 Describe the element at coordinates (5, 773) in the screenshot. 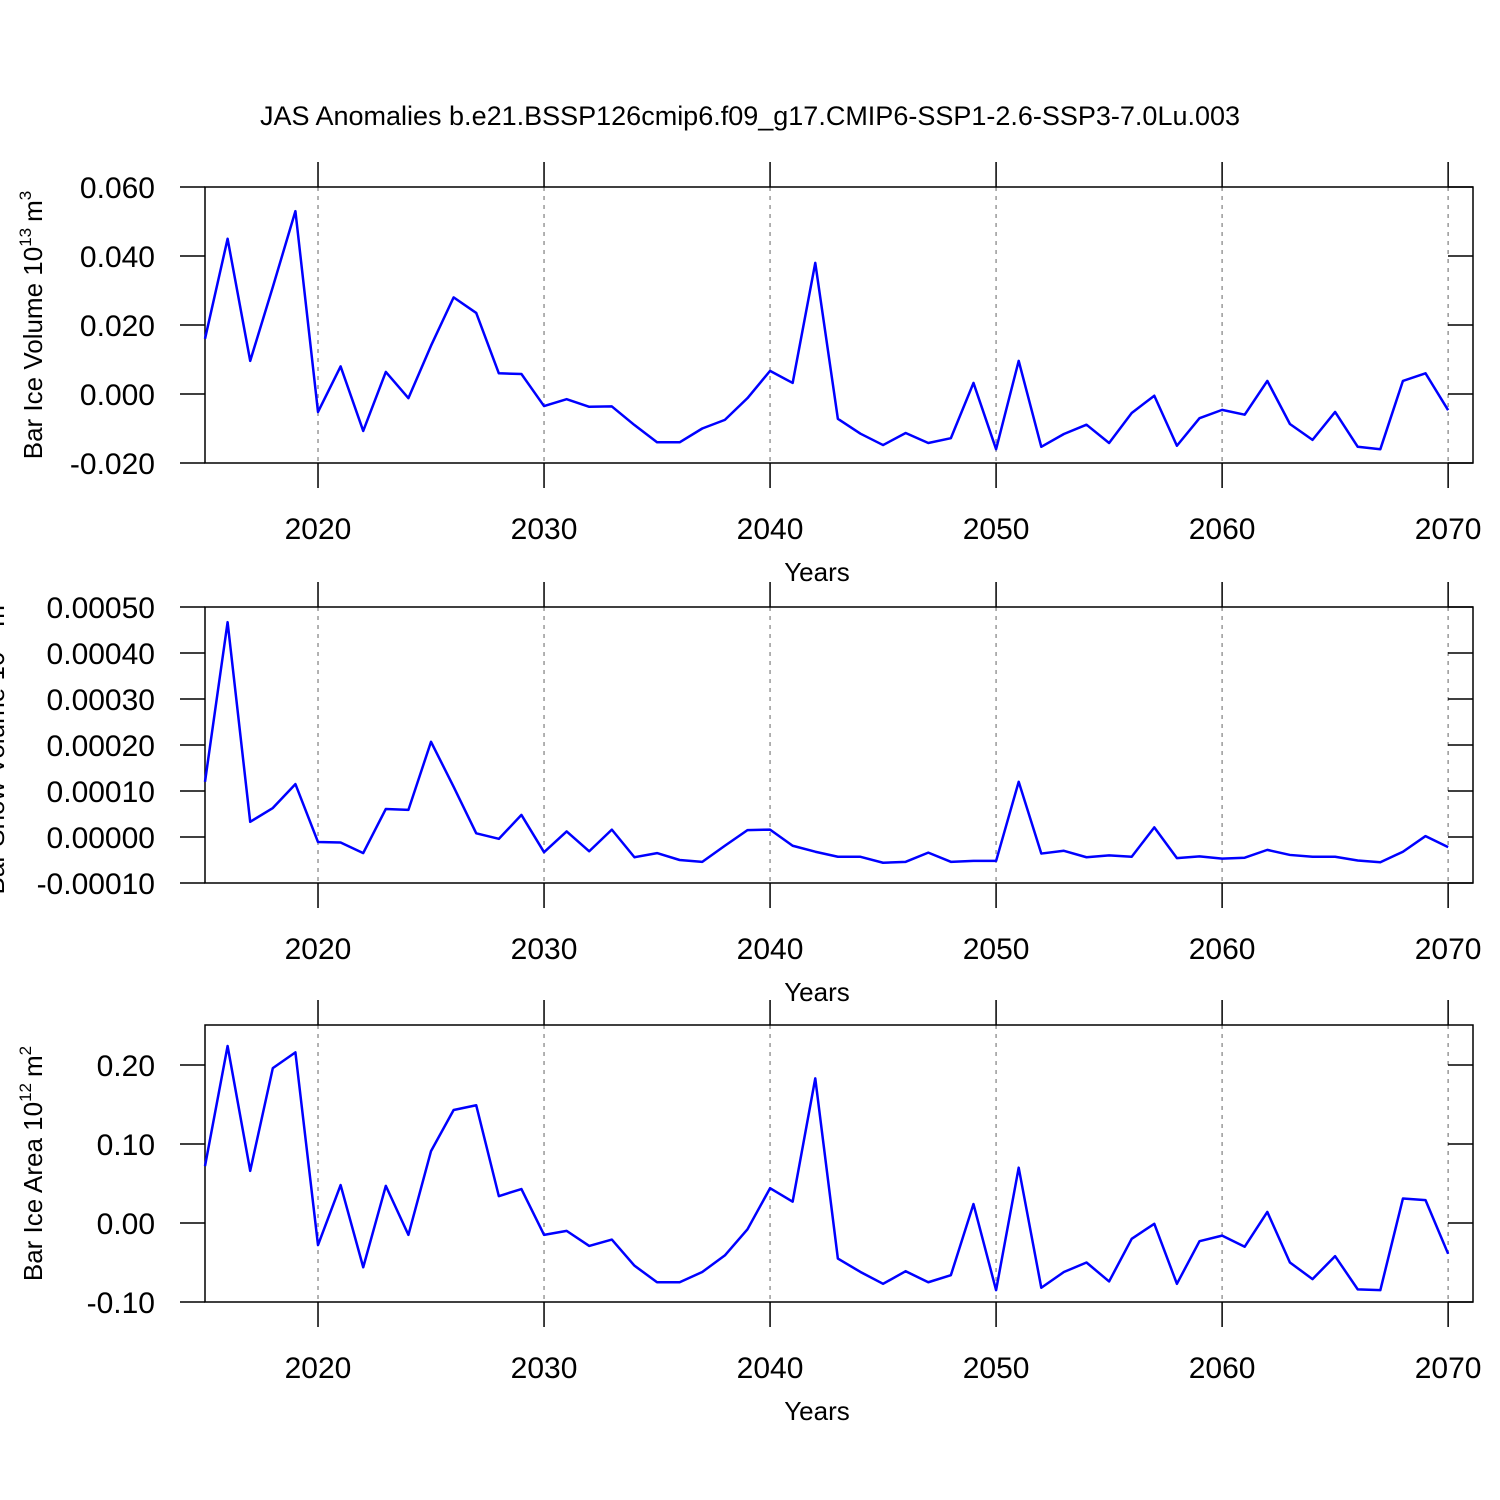

I see `y-axis-label-part: Bar Snow Volume 10` at that location.